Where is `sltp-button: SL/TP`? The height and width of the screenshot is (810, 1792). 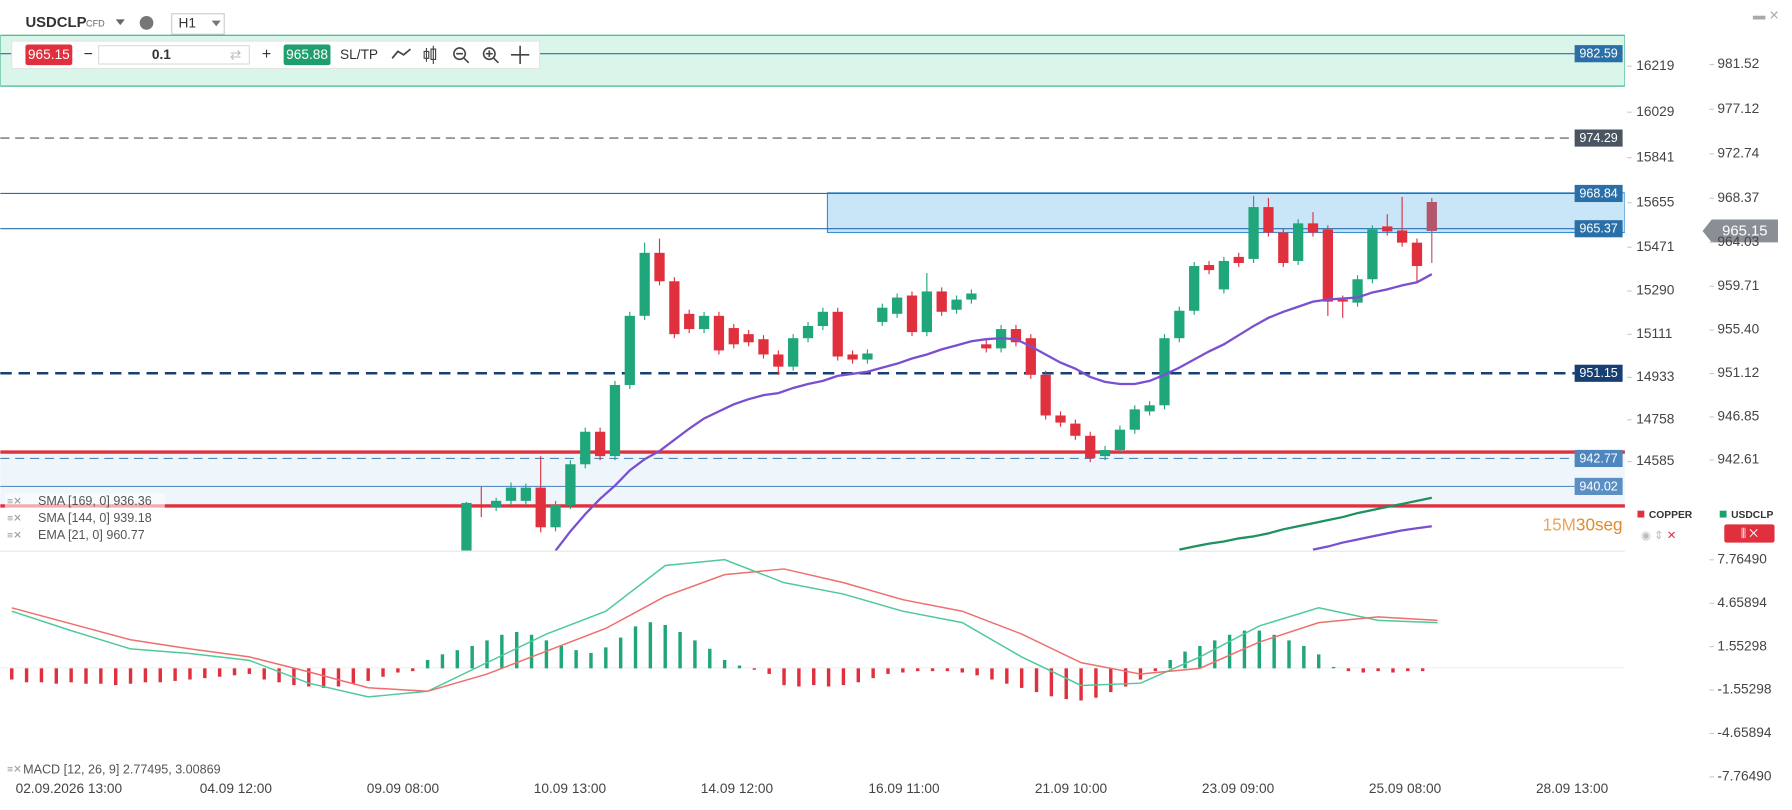 sltp-button: SL/TP is located at coordinates (359, 54).